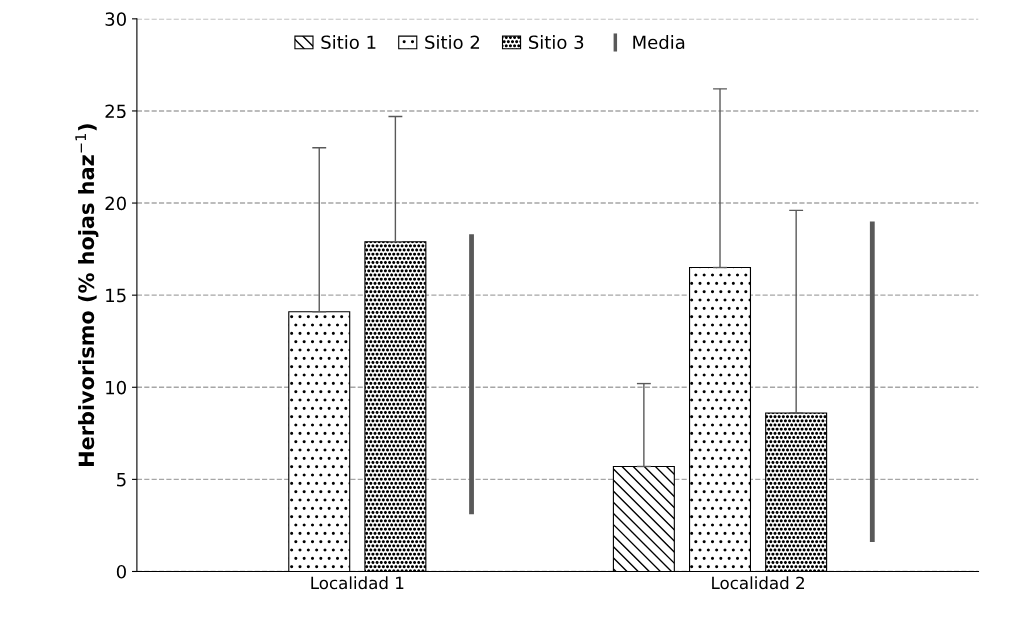 This screenshot has height=628, width=1014. Describe the element at coordinates (758, 583) in the screenshot. I see `x-tick-label: Localidad 2` at that location.